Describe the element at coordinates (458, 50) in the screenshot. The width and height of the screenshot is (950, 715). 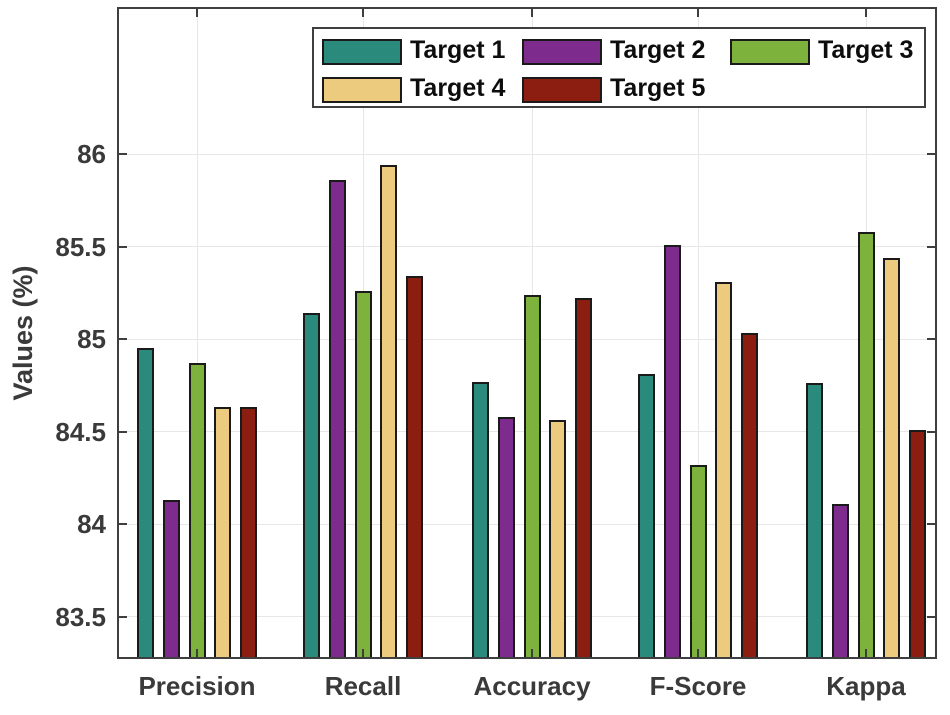
I see `legend-label: Target 1` at that location.